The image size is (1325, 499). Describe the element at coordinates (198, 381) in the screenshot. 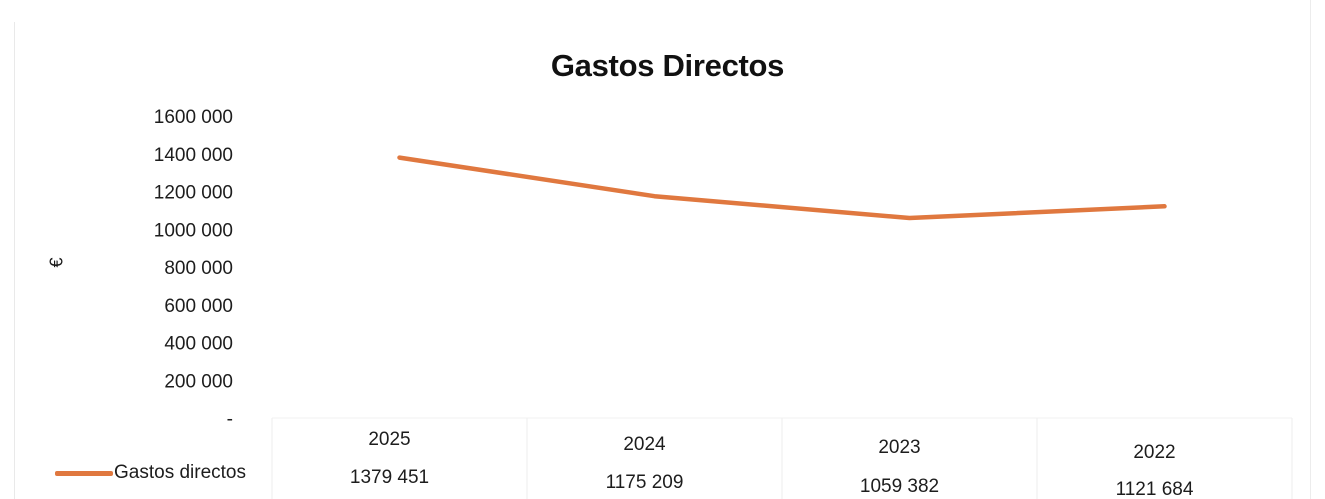

I see `y-tick-label: 200 000` at that location.